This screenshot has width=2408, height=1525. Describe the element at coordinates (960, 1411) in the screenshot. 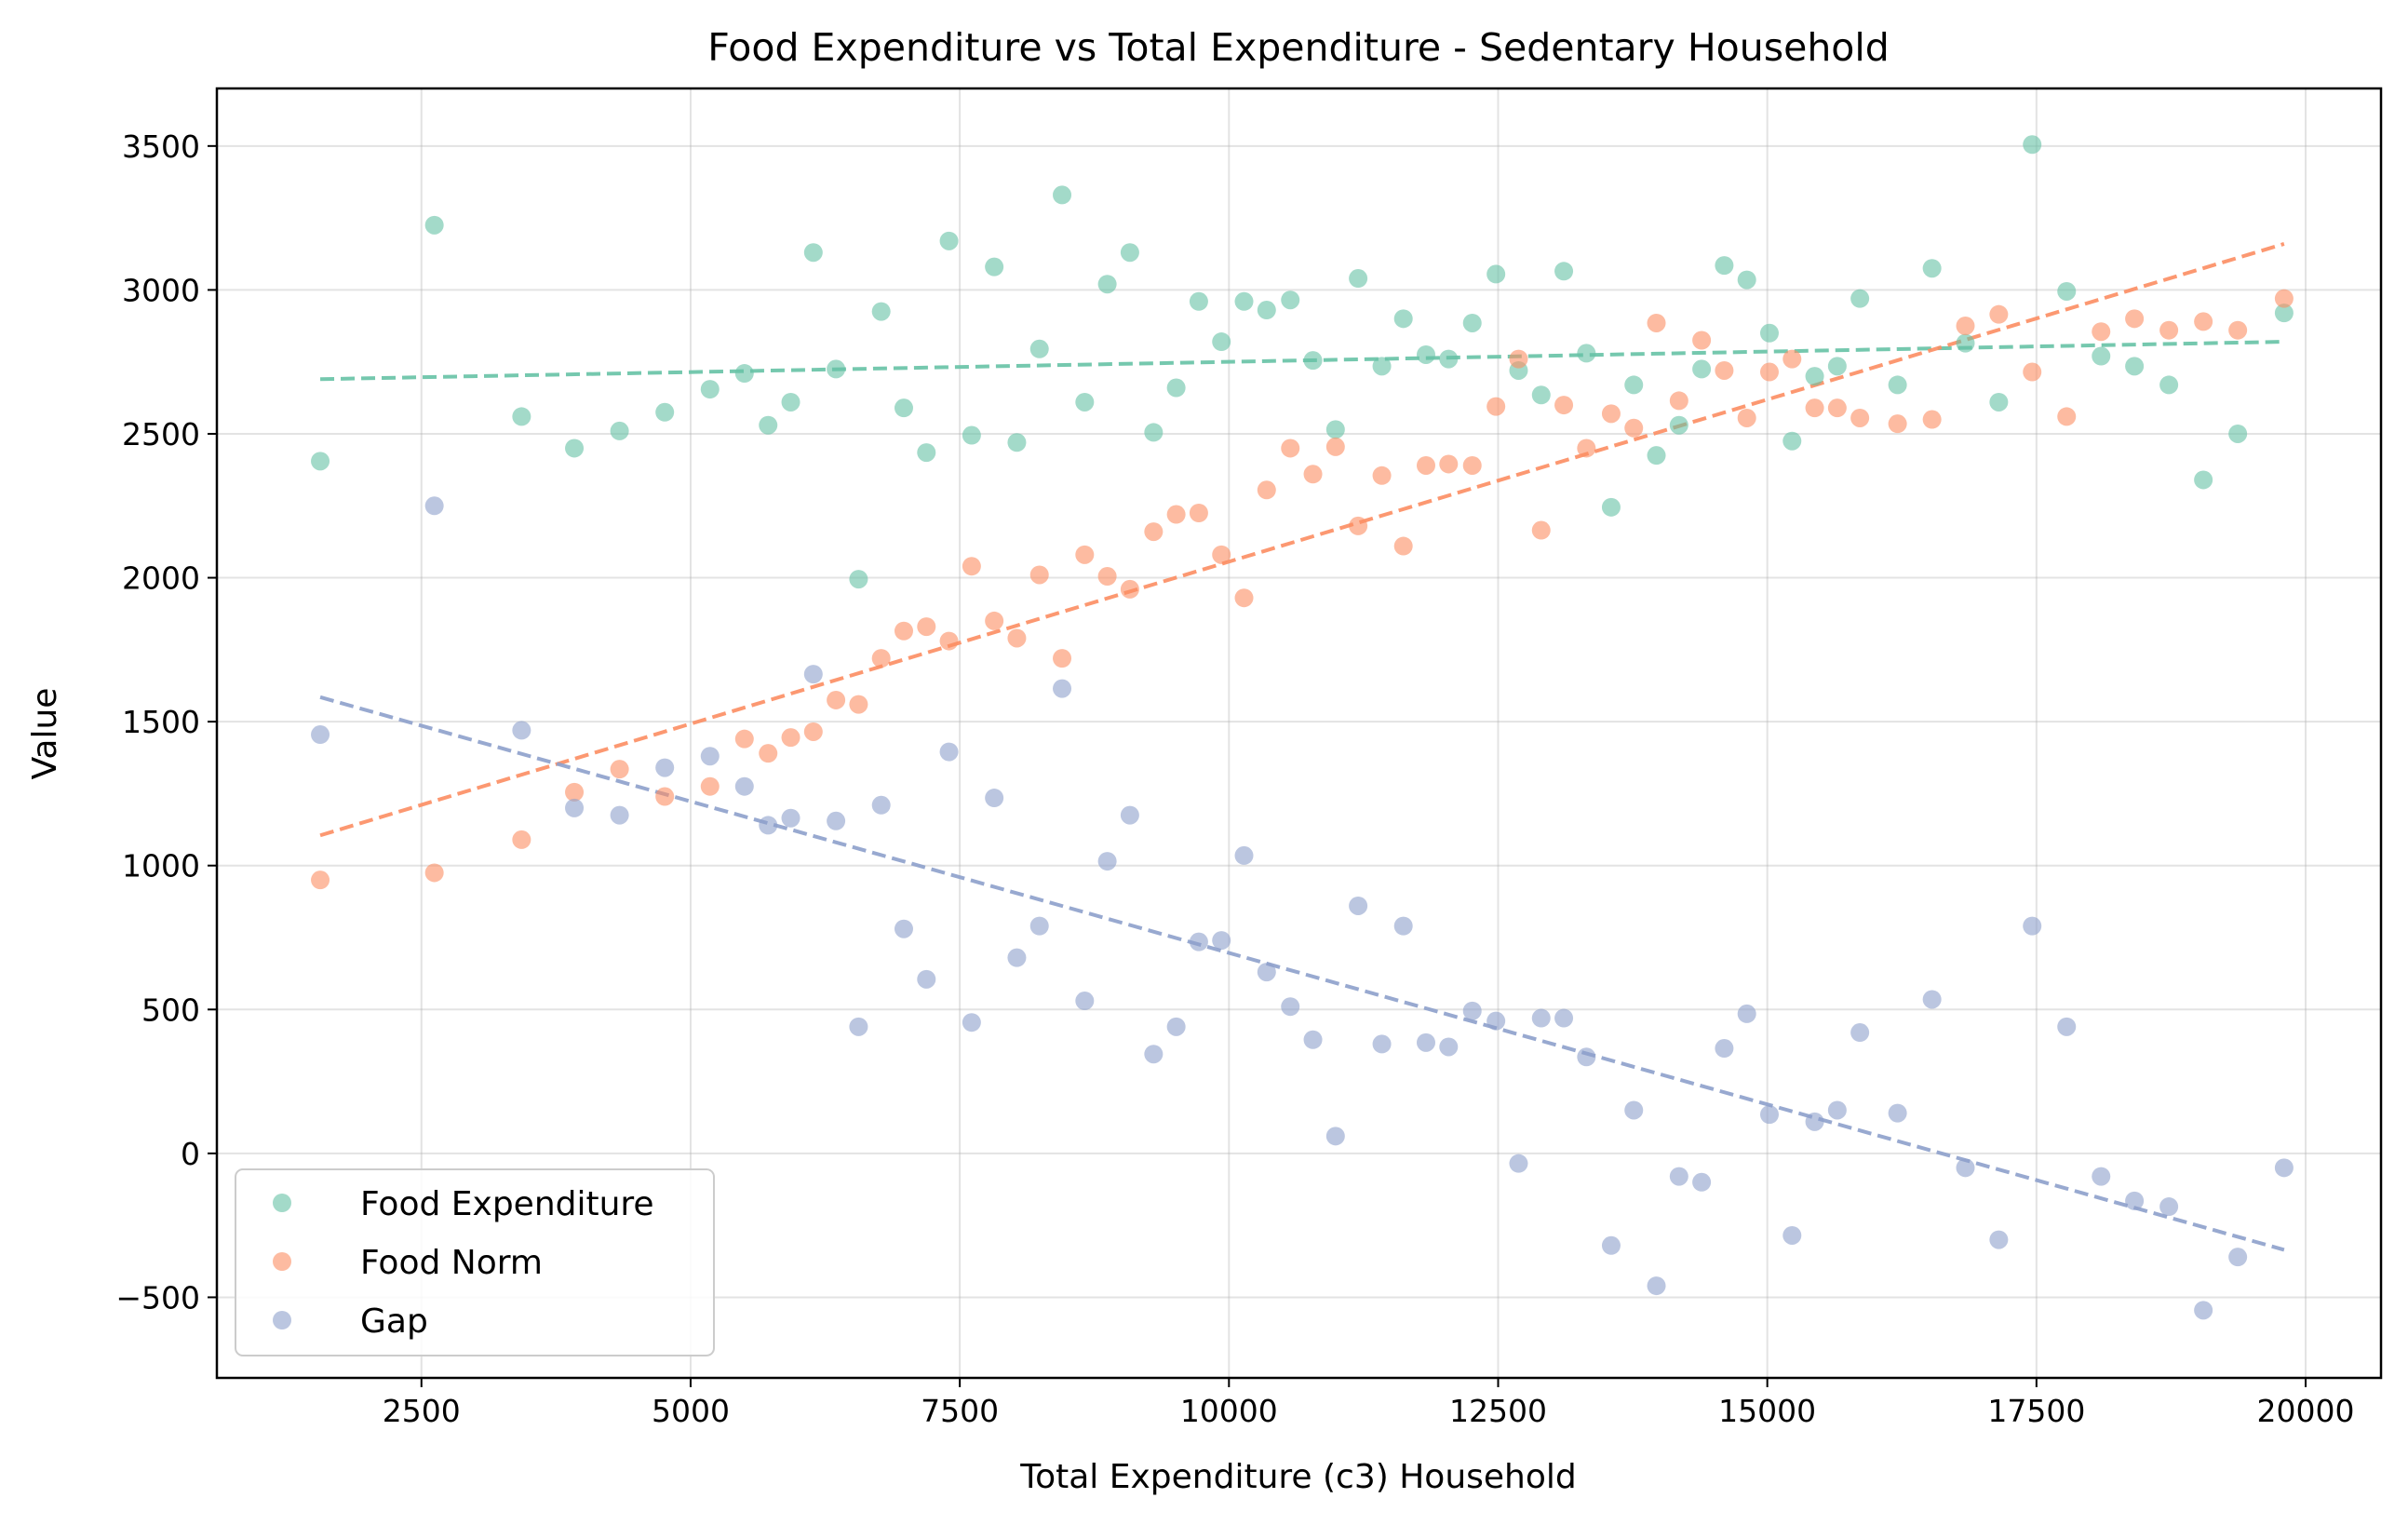

I see `x-tick-label: 7500` at that location.